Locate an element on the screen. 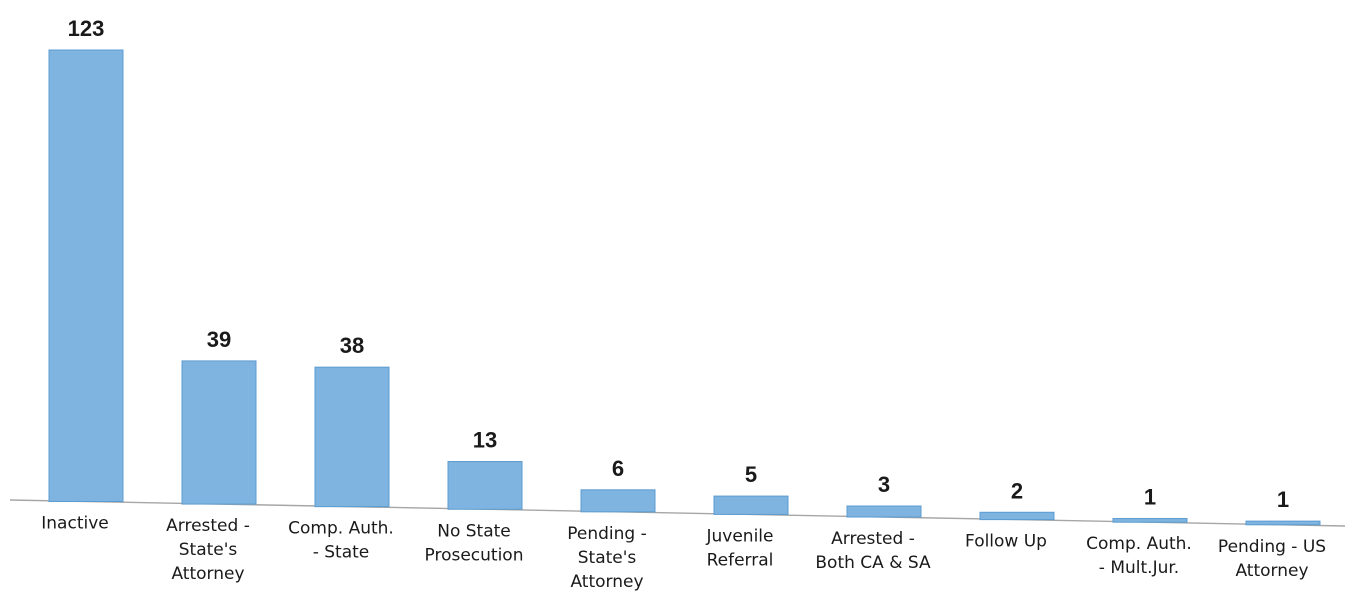 The image size is (1353, 609). category-label-6: Arrested - Both CA & SA is located at coordinates (873, 551).